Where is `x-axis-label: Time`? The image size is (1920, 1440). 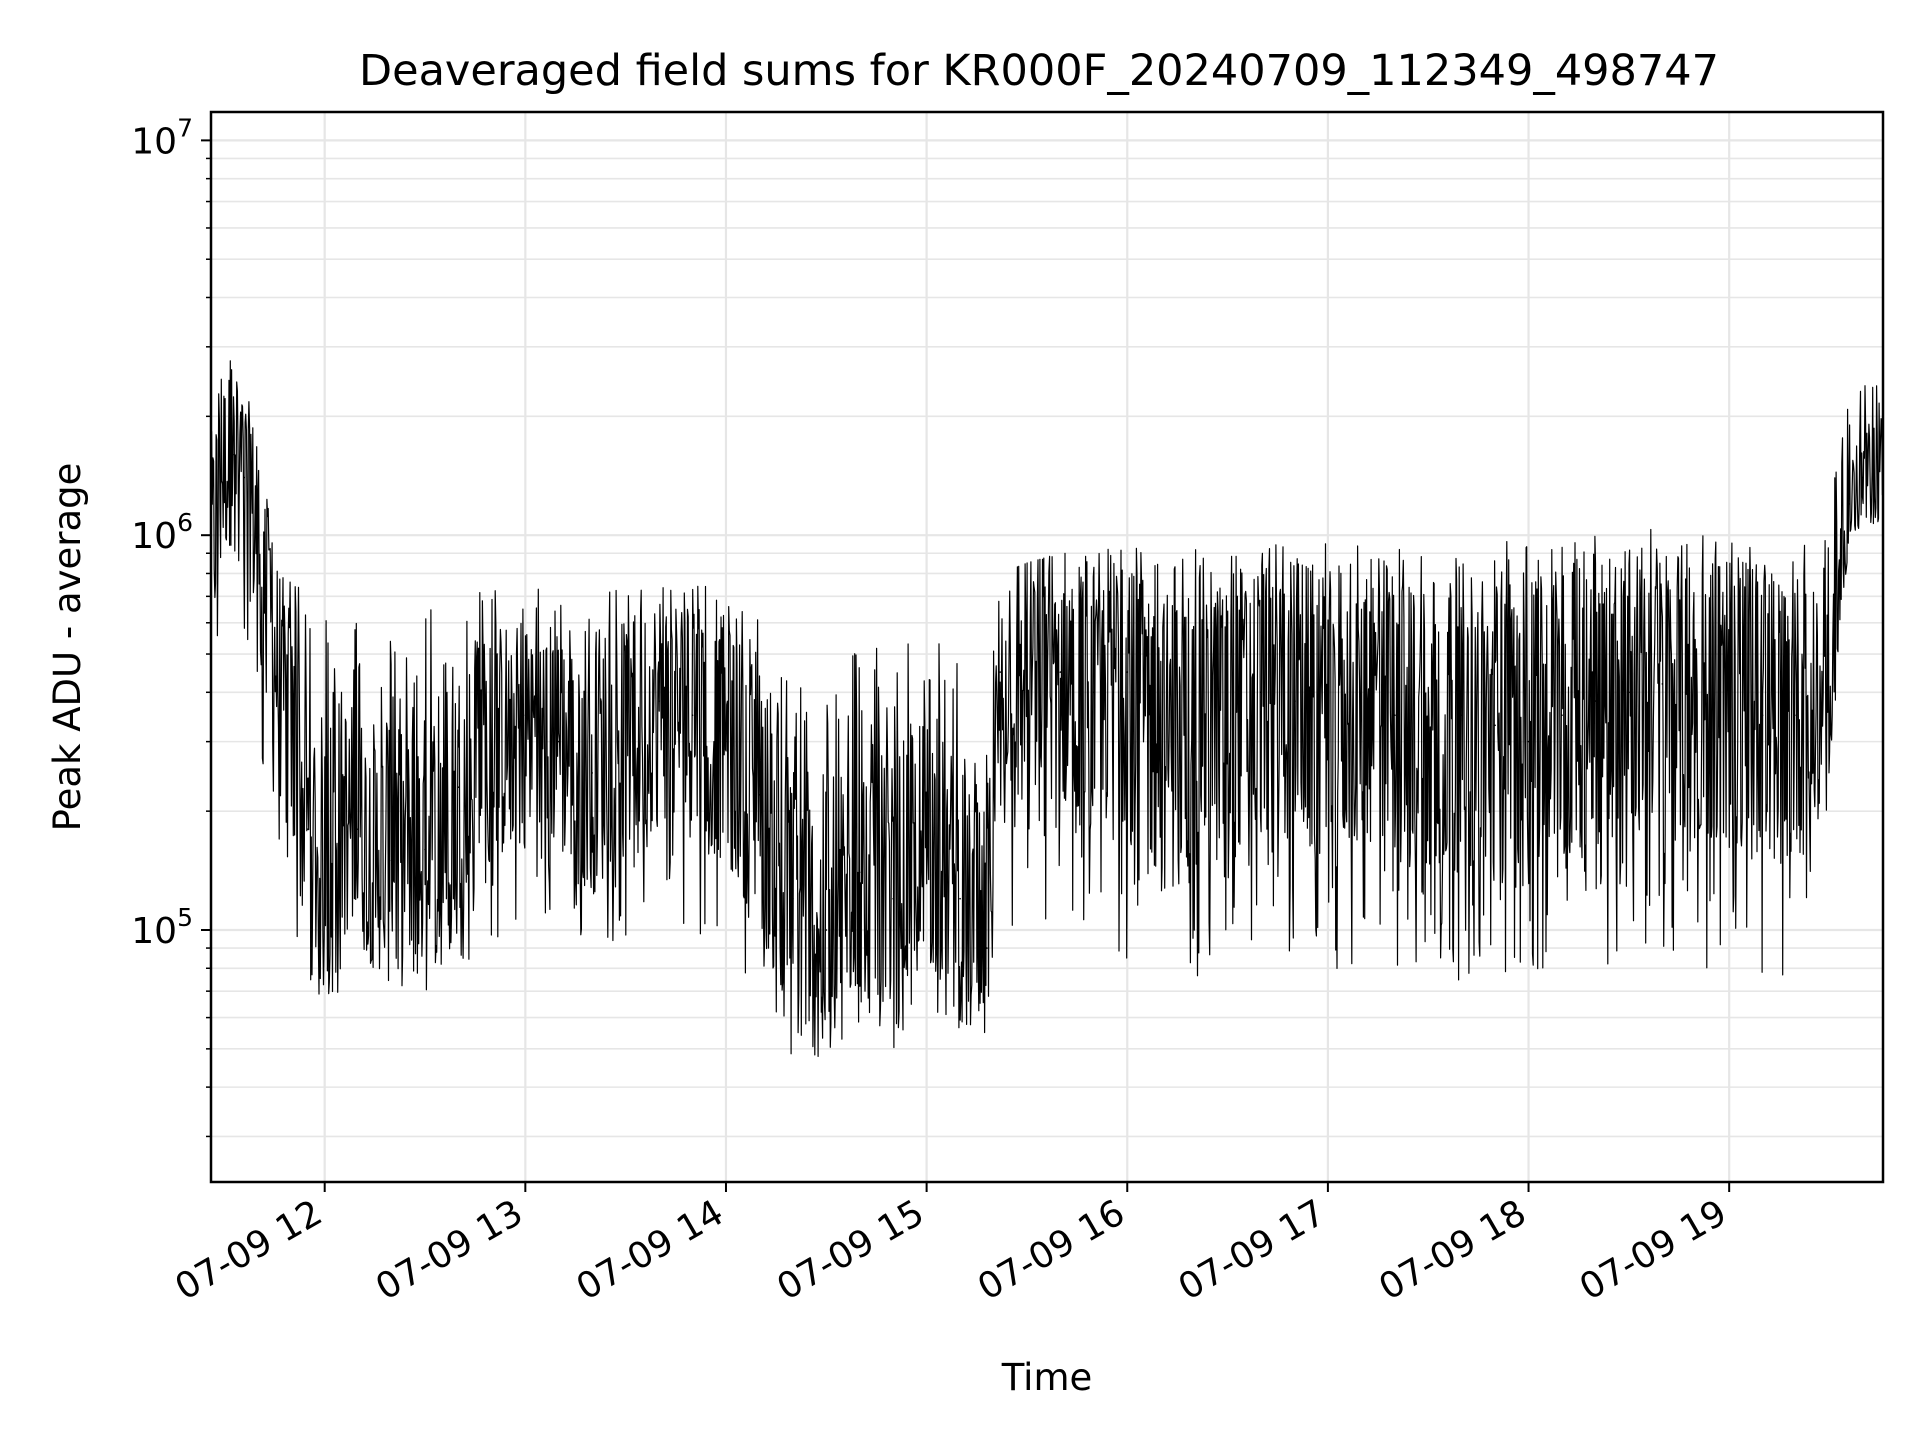 x-axis-label: Time is located at coordinates (1047, 1377).